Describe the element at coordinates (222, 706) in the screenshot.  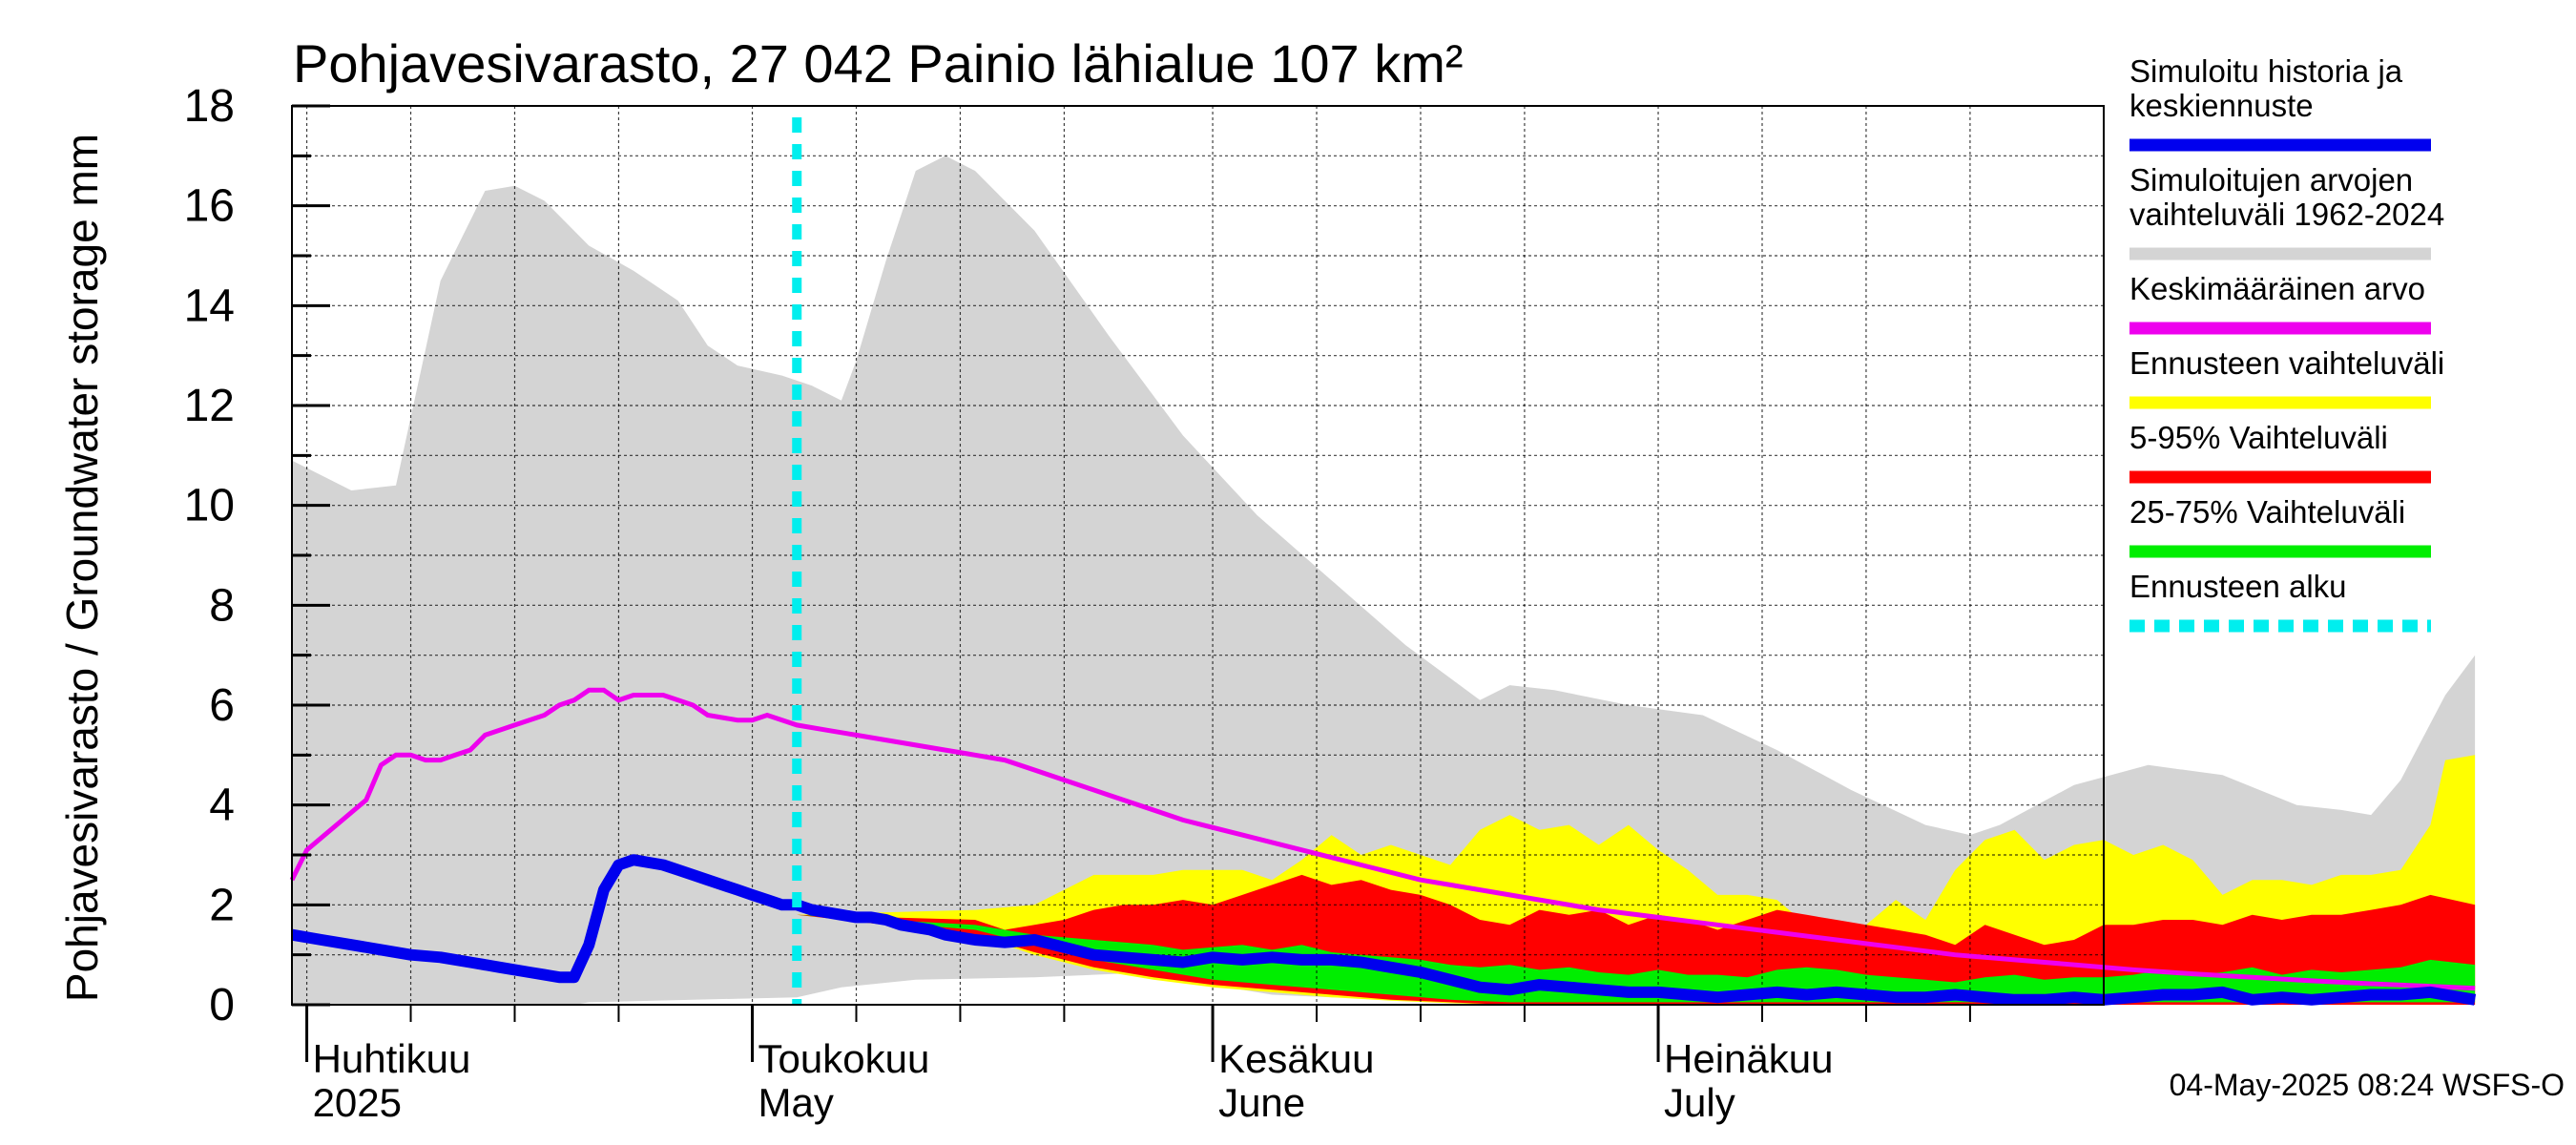
I see `y-tick-label: 6` at that location.